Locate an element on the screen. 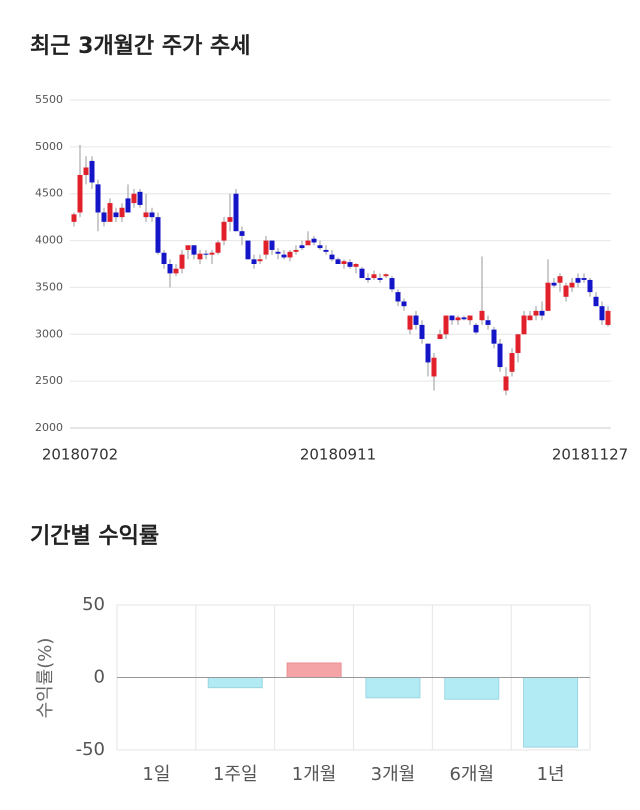  y-tick-label: 0 is located at coordinates (99, 677).